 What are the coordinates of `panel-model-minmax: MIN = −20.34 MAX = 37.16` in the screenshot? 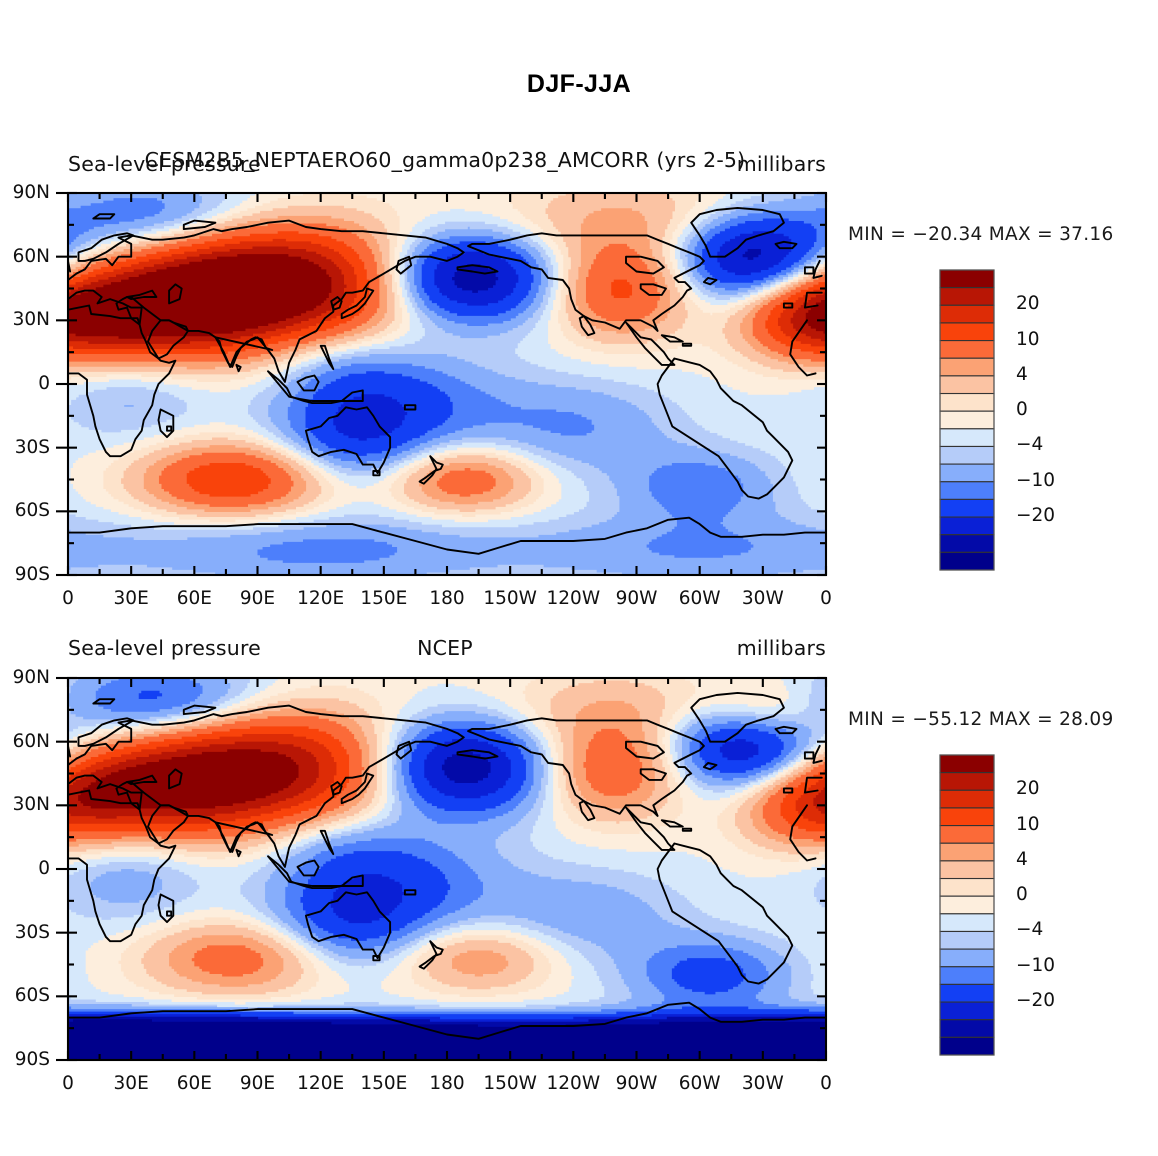 It's located at (981, 234).